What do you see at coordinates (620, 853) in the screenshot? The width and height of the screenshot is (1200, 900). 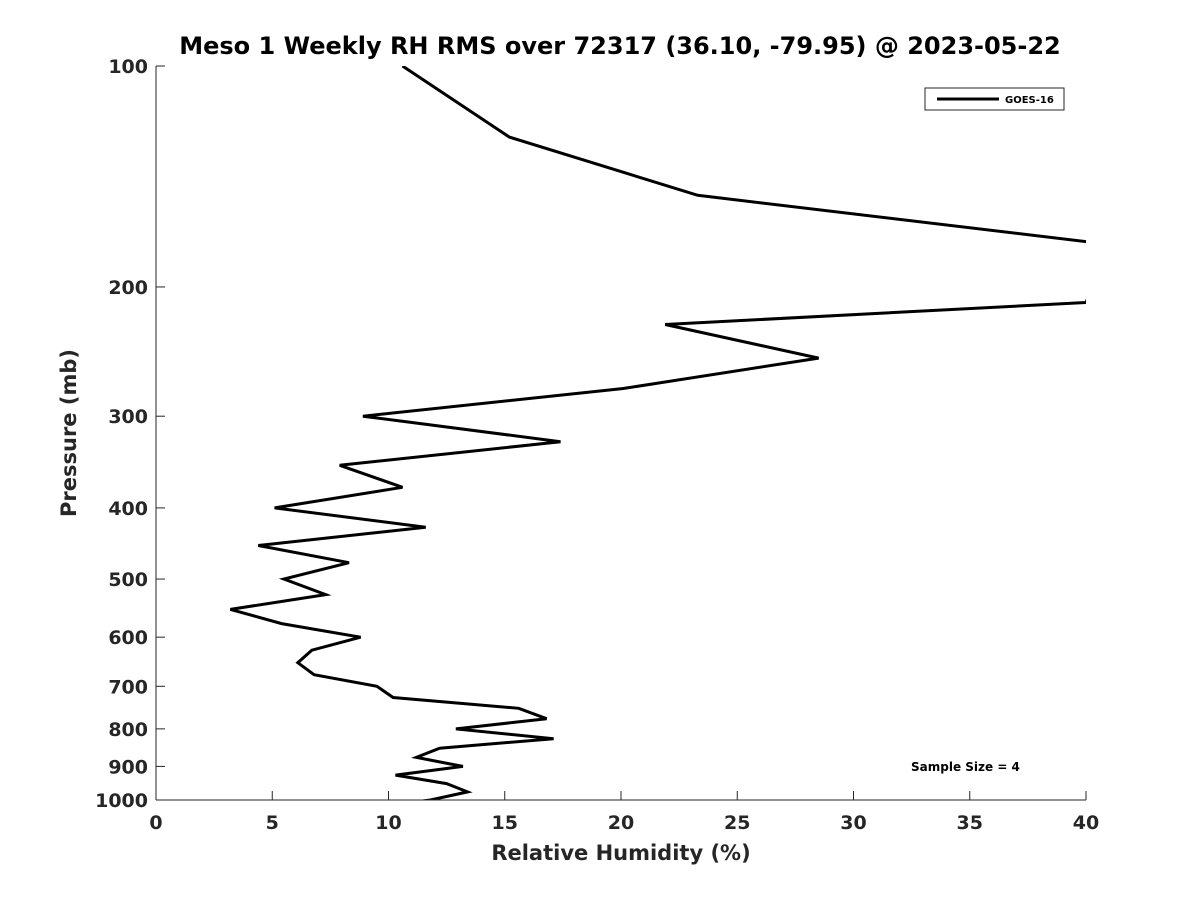 I see `x-axis-label: Relative Humidity (%)` at bounding box center [620, 853].